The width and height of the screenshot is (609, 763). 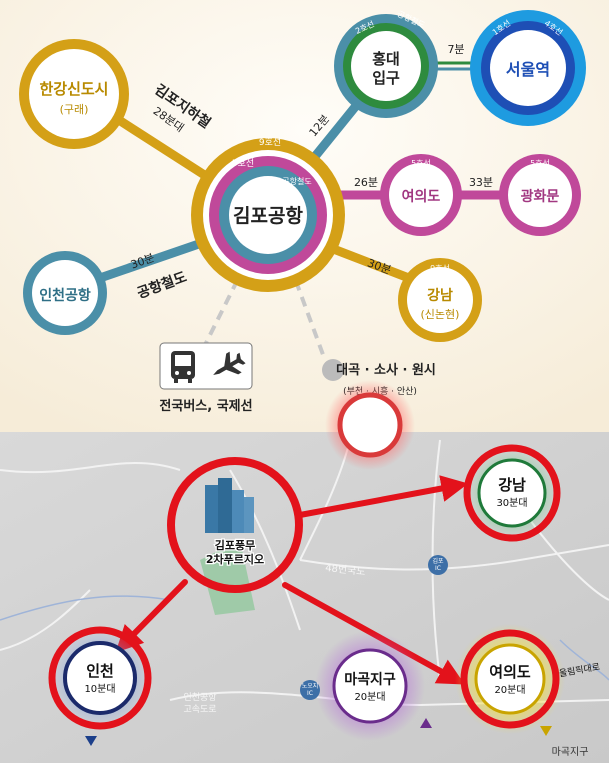 I want to click on airplane-icon, so click(x=229, y=363).